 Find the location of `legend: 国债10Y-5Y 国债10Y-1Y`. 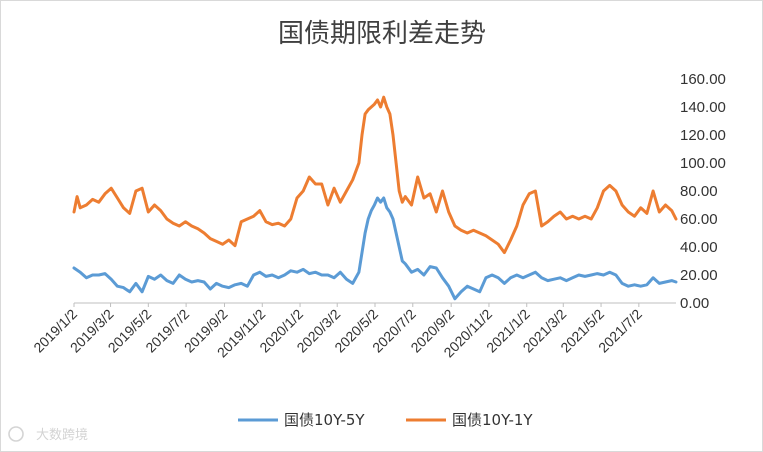

legend: 国债10Y-5Y 国债10Y-1Y is located at coordinates (385, 420).